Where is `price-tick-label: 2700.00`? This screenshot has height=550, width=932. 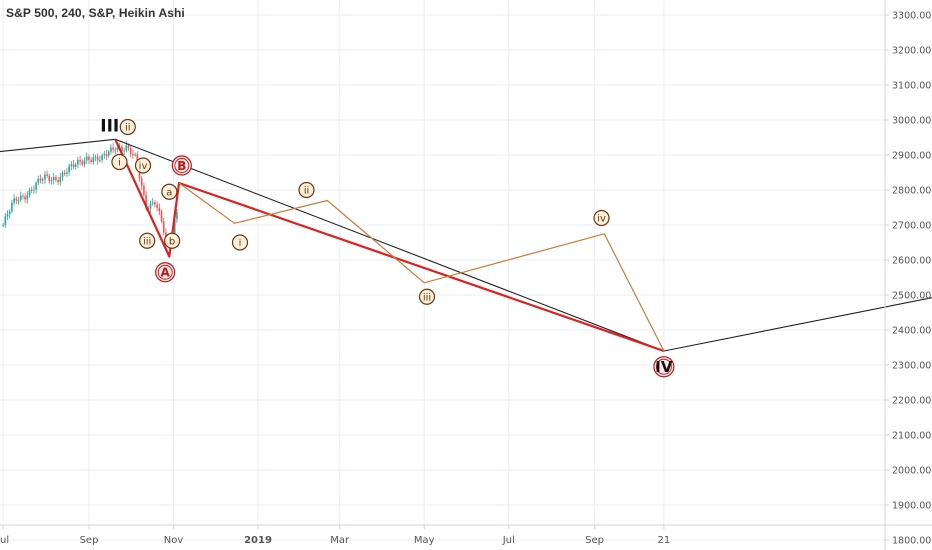
price-tick-label: 2700.00 is located at coordinates (911, 226).